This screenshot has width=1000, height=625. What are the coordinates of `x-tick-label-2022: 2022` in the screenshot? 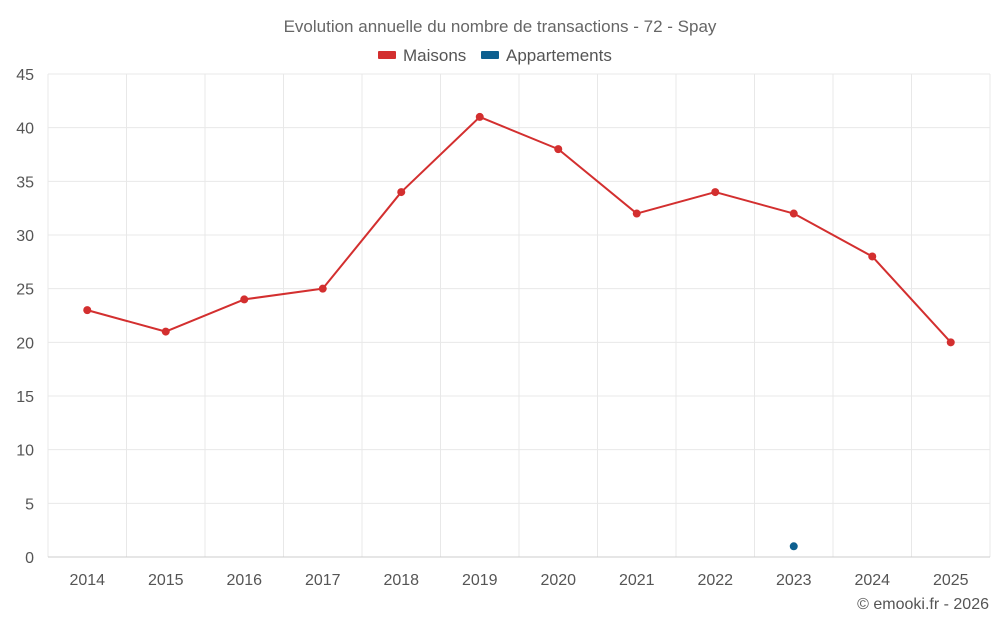 It's located at (715, 580).